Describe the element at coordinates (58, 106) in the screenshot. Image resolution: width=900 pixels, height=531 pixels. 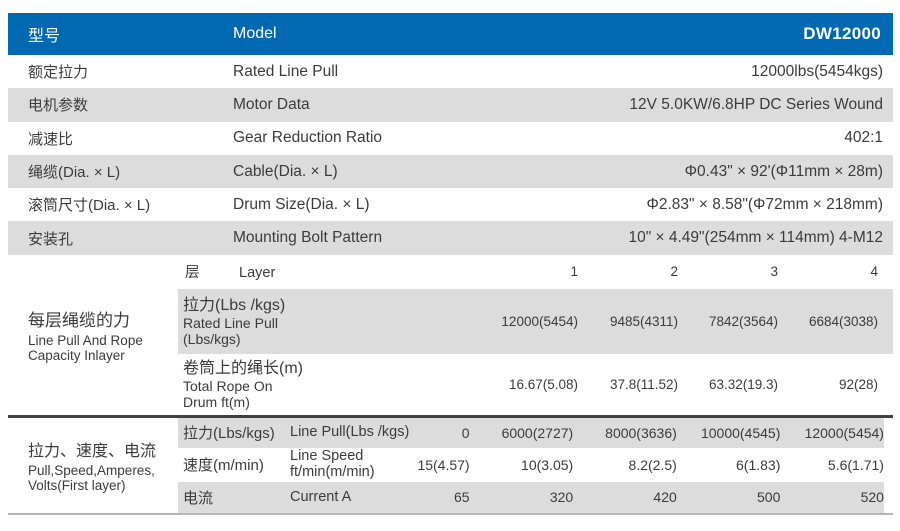
I see `spec-label-cn: 电机参数` at that location.